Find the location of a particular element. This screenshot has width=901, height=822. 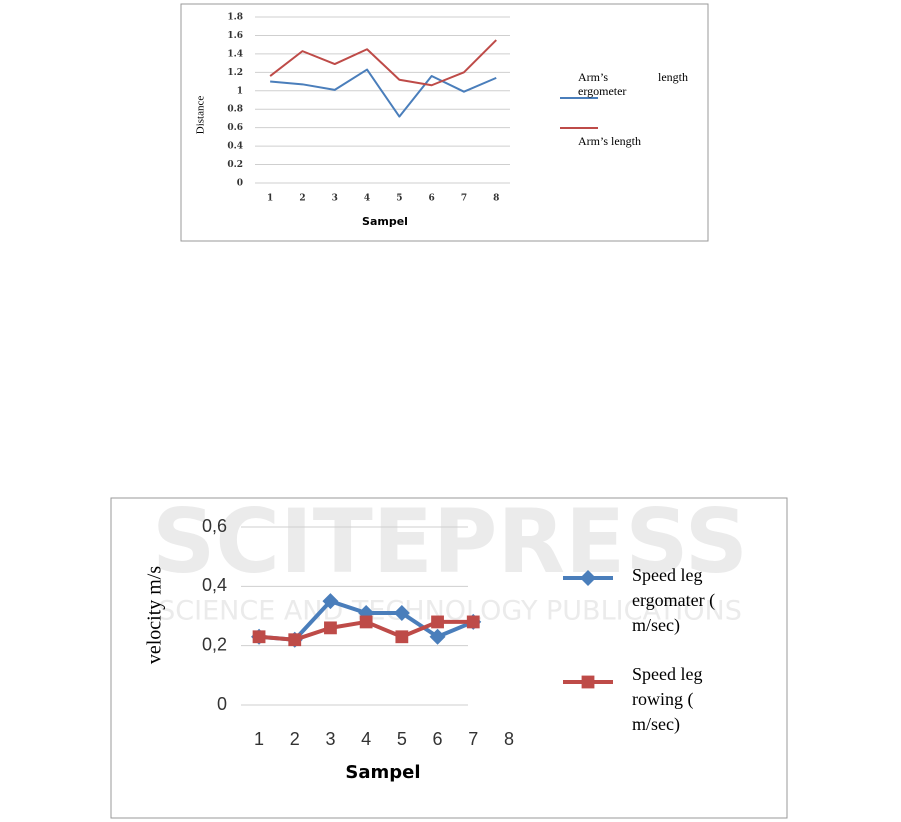

legend-label: Arm’s length ergometer is located at coordinates (633, 84).